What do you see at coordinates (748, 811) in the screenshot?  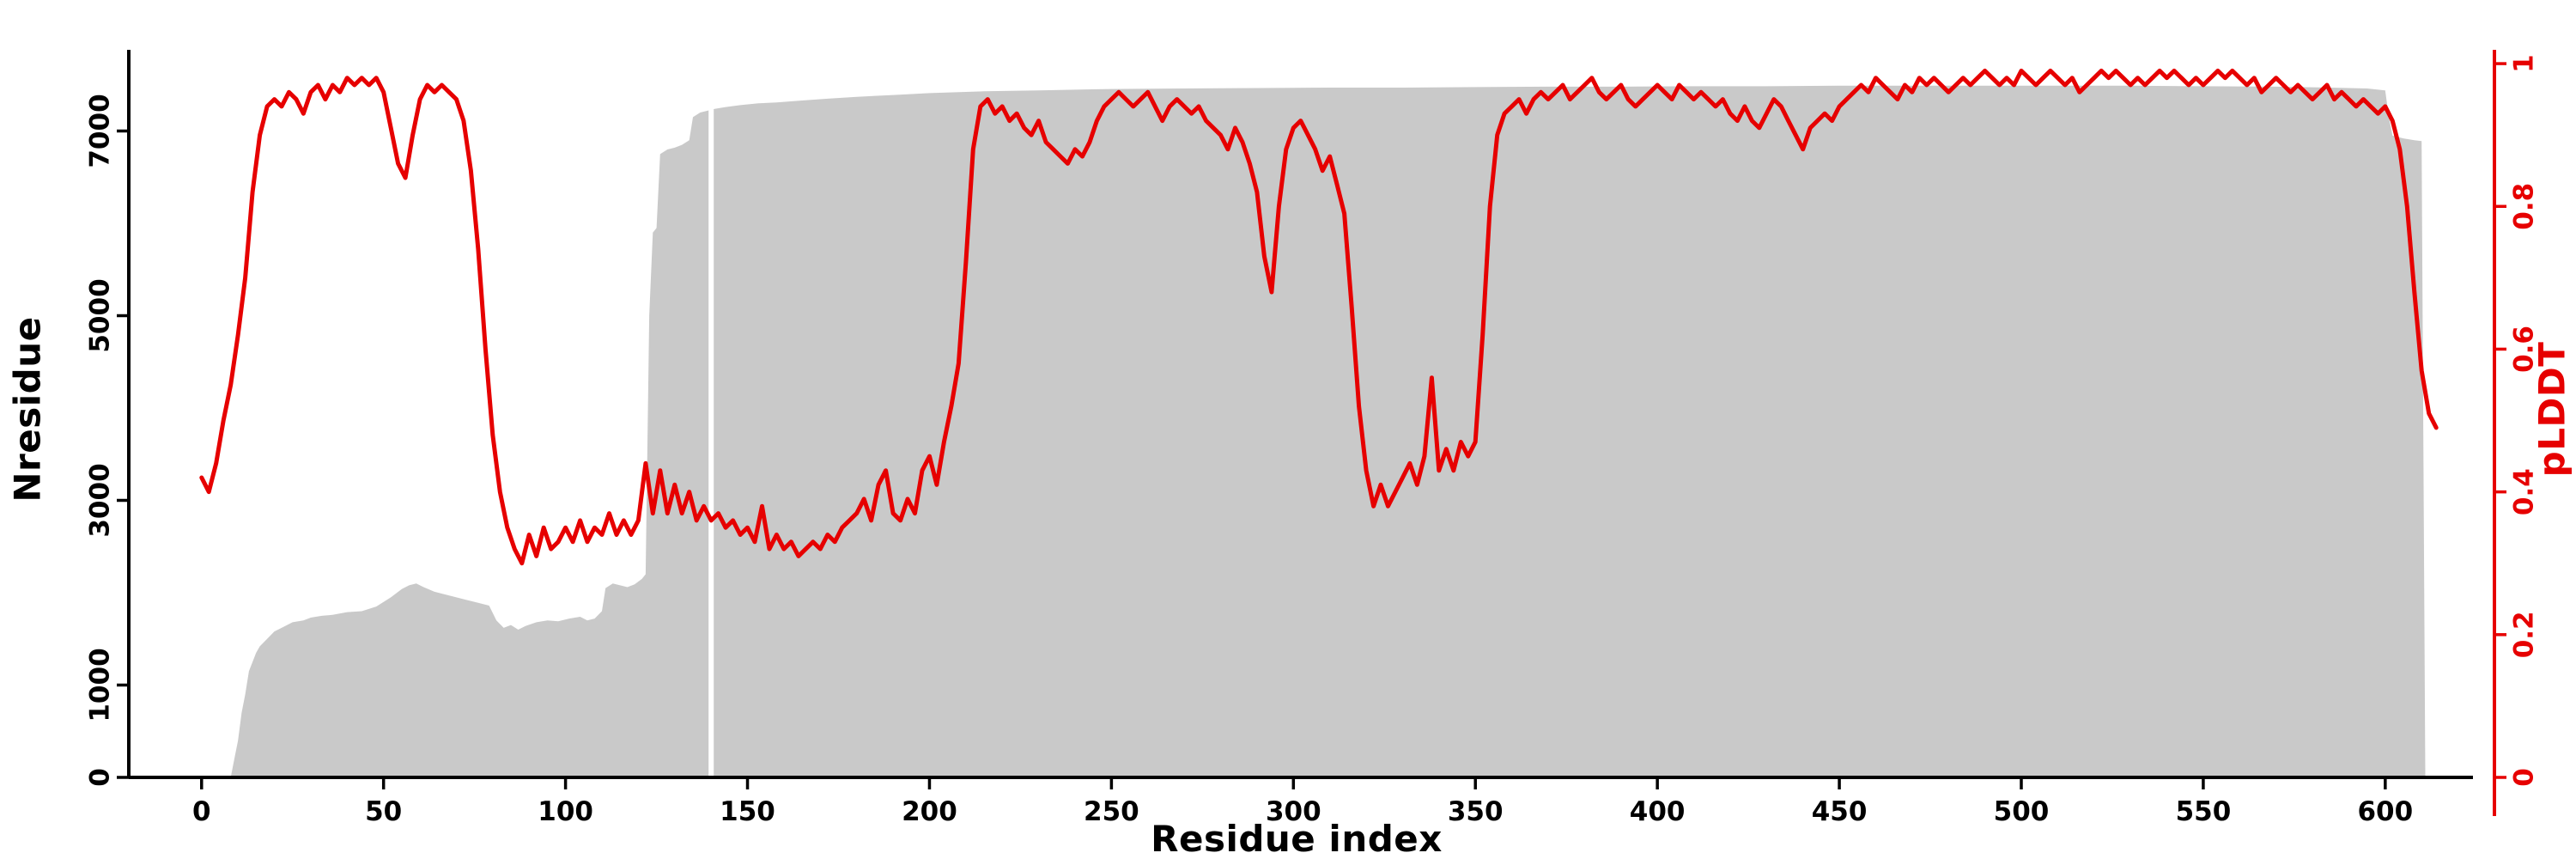 I see `x-tick-label: 150` at bounding box center [748, 811].